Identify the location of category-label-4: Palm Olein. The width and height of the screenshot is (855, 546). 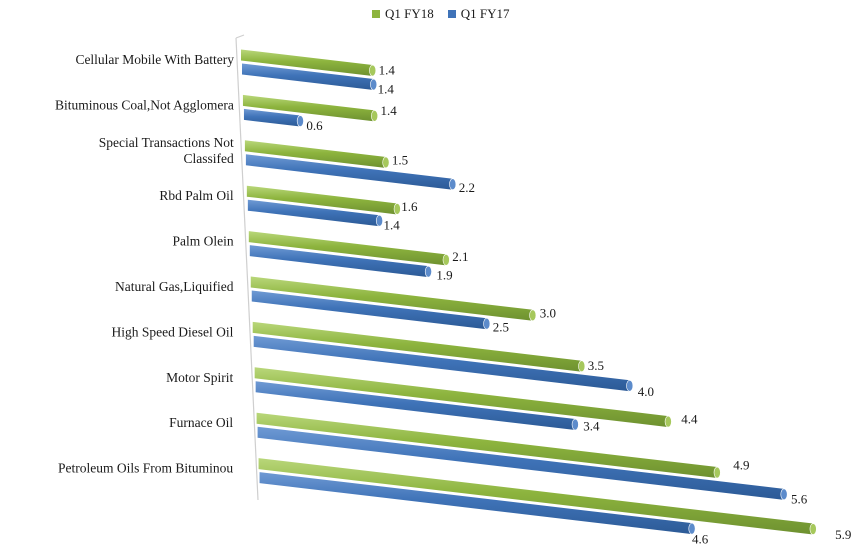
(202, 241).